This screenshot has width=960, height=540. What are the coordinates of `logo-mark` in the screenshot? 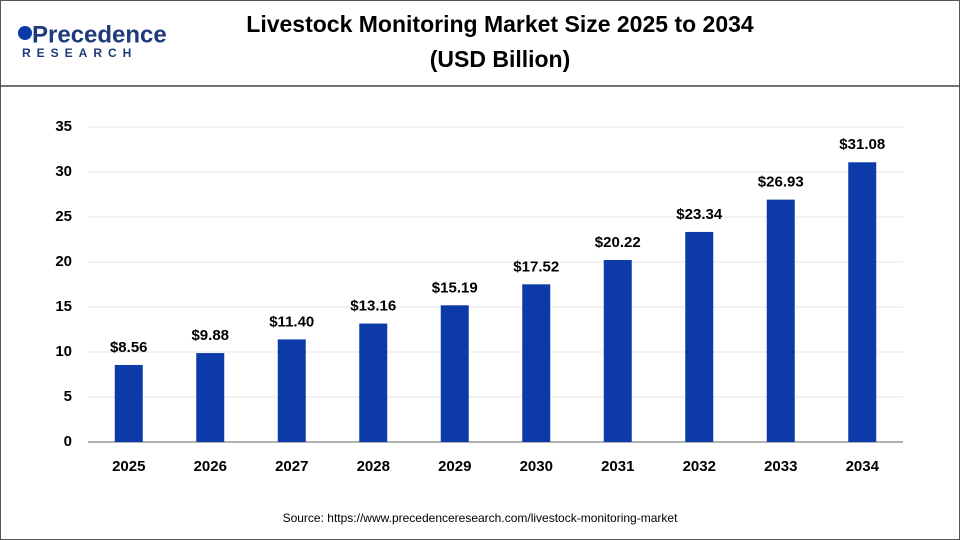 It's located at (25, 33).